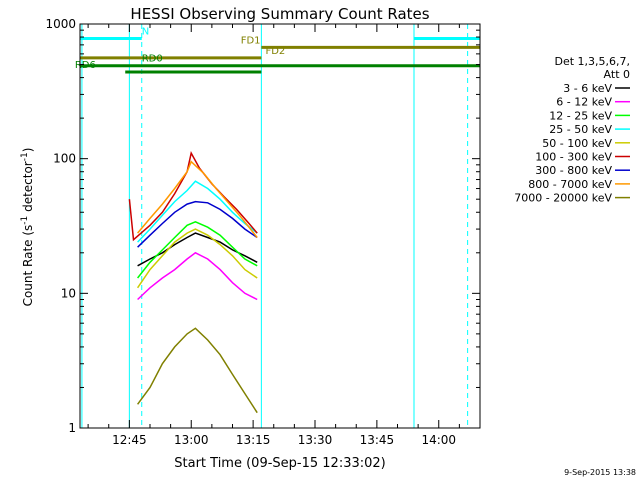 Image resolution: width=640 pixels, height=480 pixels. What do you see at coordinates (315, 440) in the screenshot?
I see `x-tick-label: 13:30` at bounding box center [315, 440].